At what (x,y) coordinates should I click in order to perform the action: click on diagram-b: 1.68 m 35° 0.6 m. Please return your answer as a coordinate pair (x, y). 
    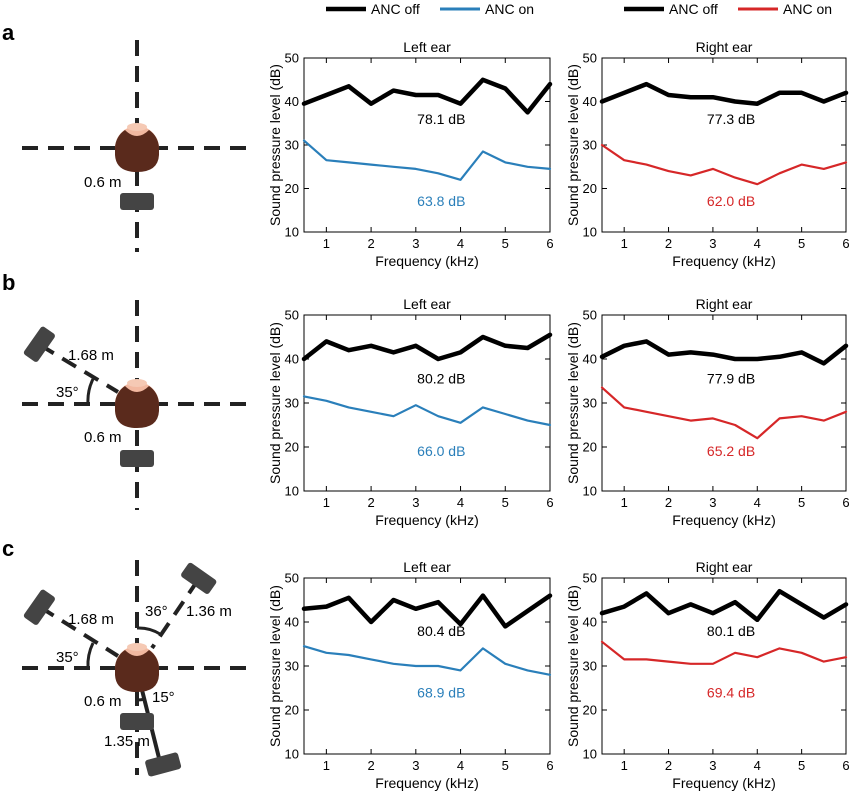
    Looking at the image, I should click on (137, 405).